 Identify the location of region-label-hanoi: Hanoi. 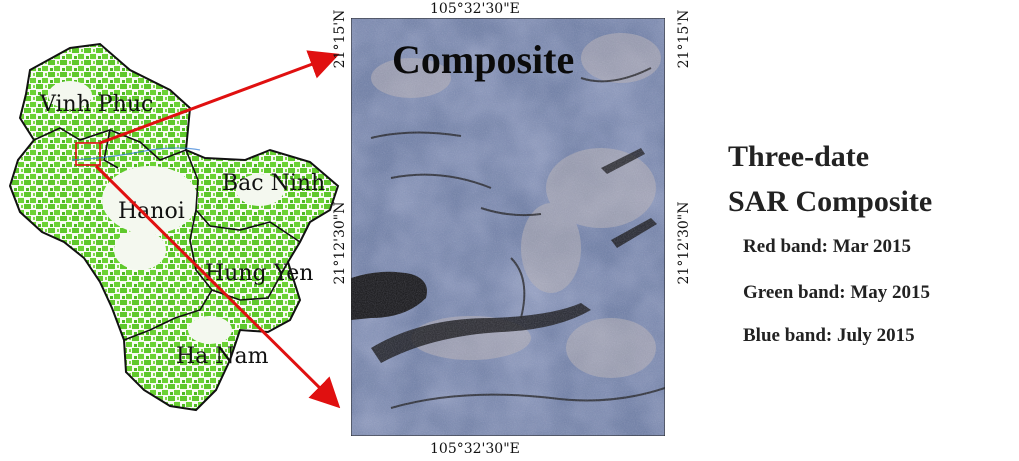
(151, 211).